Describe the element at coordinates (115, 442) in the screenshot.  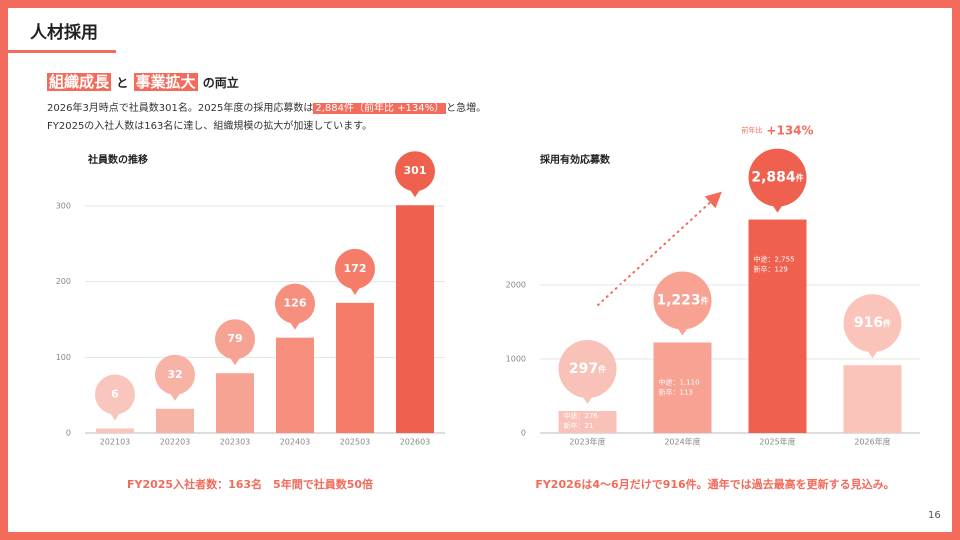
I see `x-tick-label: 202103` at that location.